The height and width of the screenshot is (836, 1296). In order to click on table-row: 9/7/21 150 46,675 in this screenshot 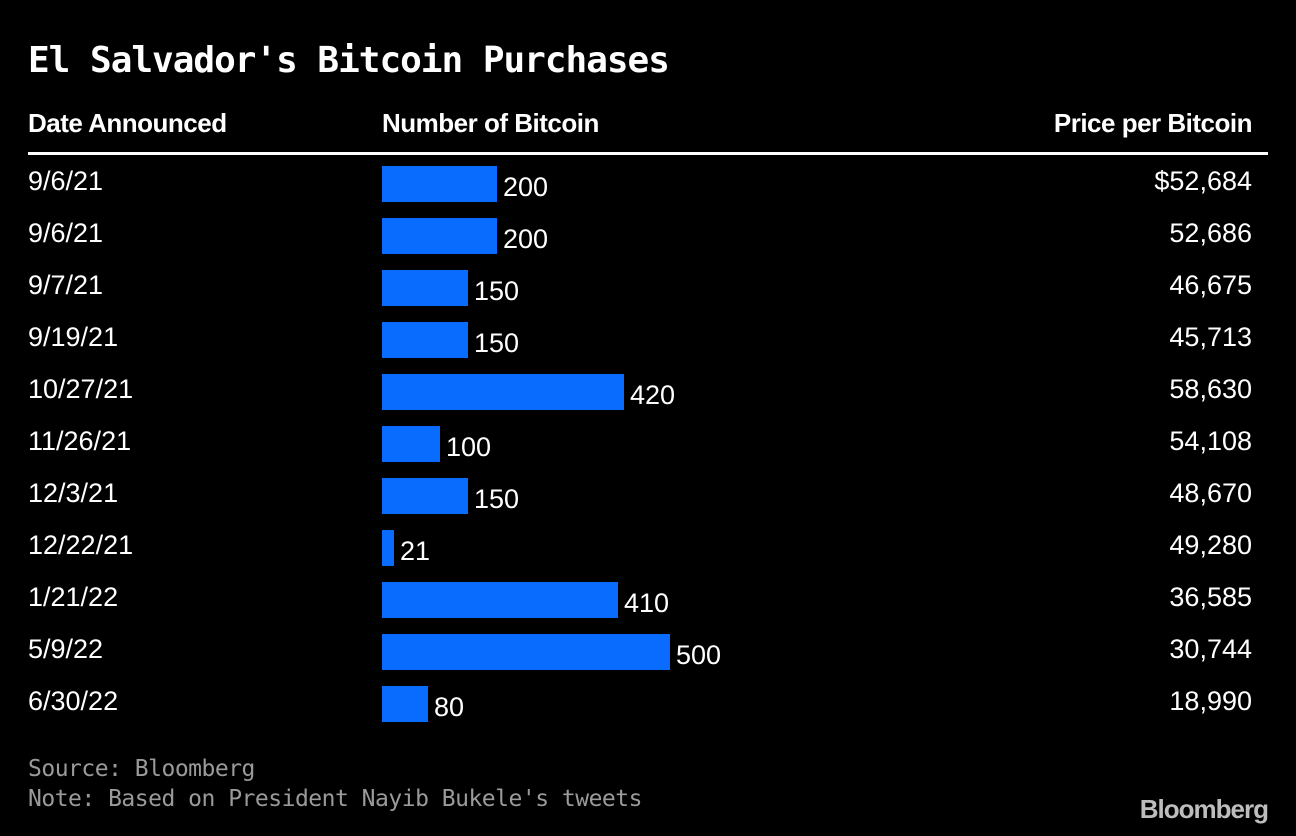, I will do `click(648, 290)`.